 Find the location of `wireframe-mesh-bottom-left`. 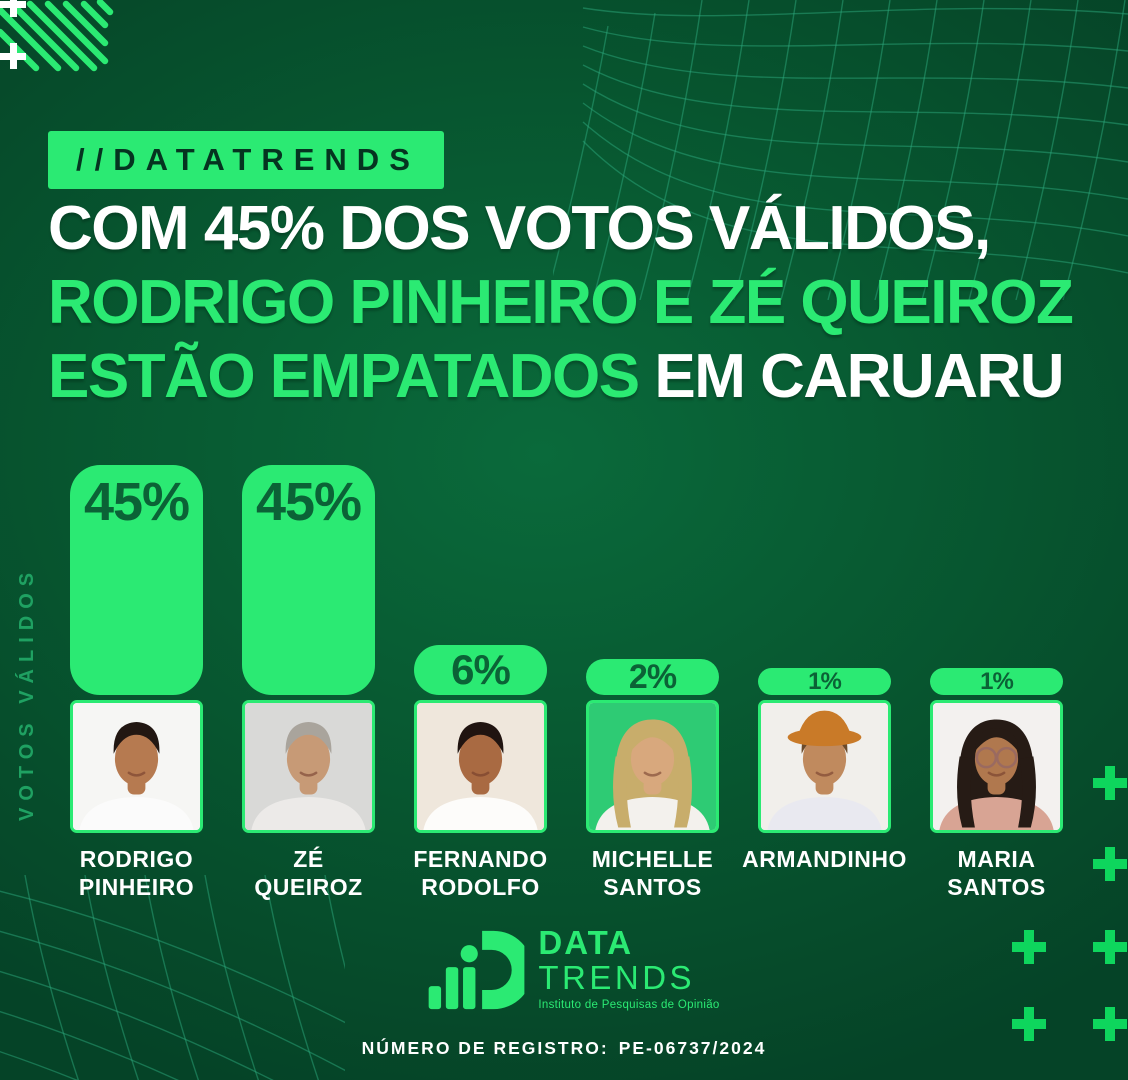

wireframe-mesh-bottom-left is located at coordinates (172, 977).